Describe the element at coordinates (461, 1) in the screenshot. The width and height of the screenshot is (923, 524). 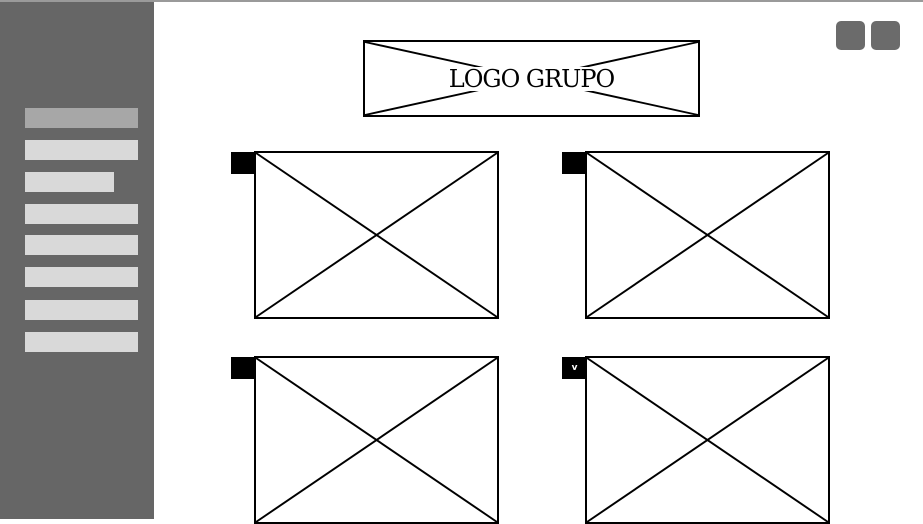
I see `top-border` at that location.